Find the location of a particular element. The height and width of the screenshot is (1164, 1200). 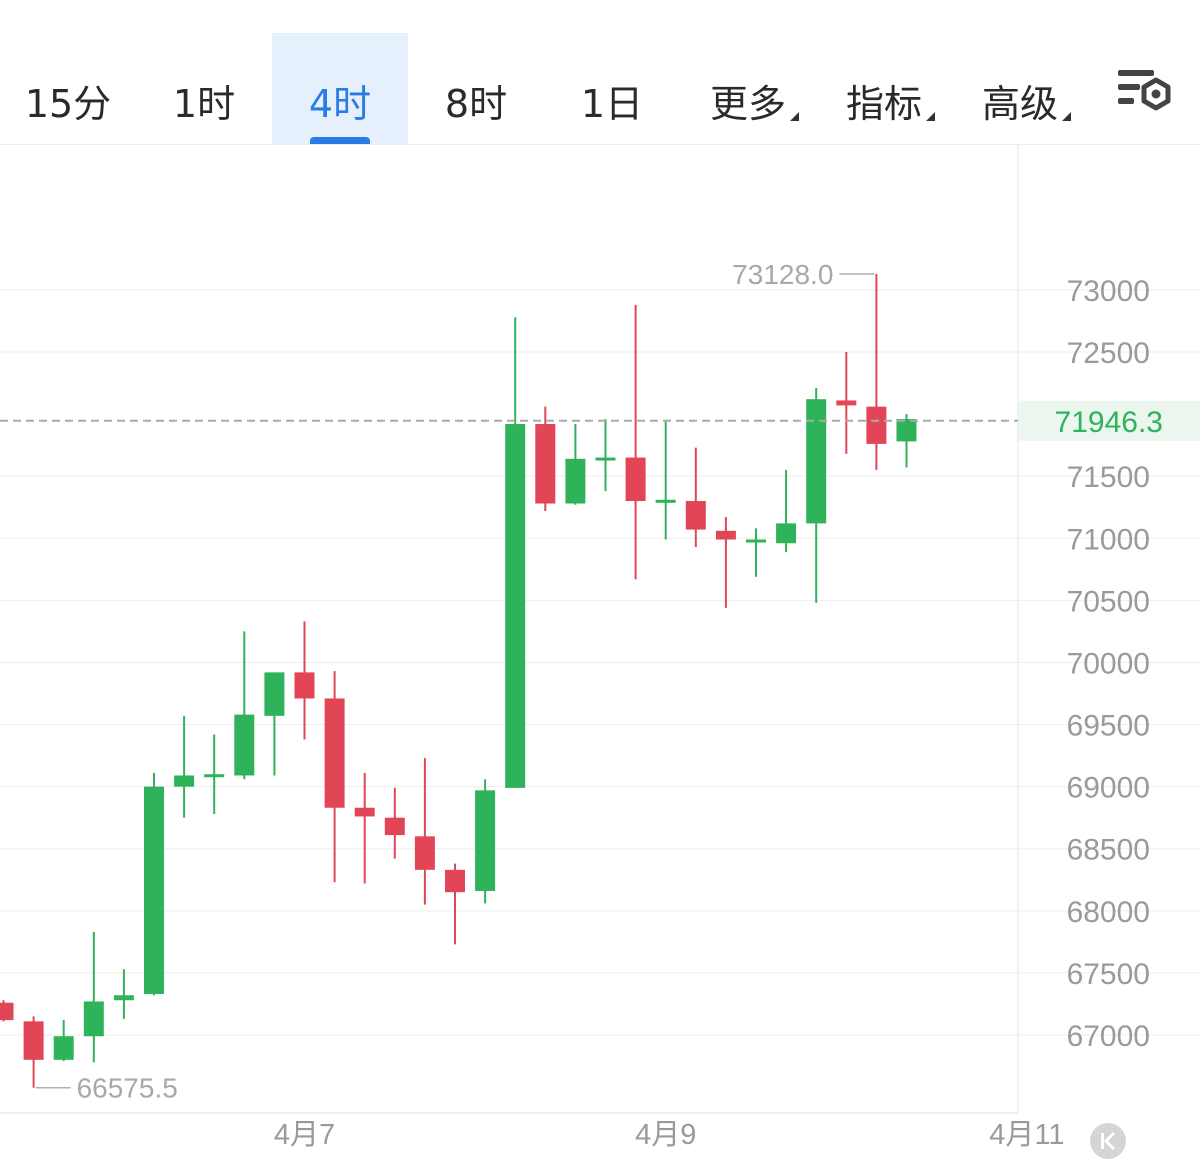

y-tick-label: 70000 is located at coordinates (1108, 663).